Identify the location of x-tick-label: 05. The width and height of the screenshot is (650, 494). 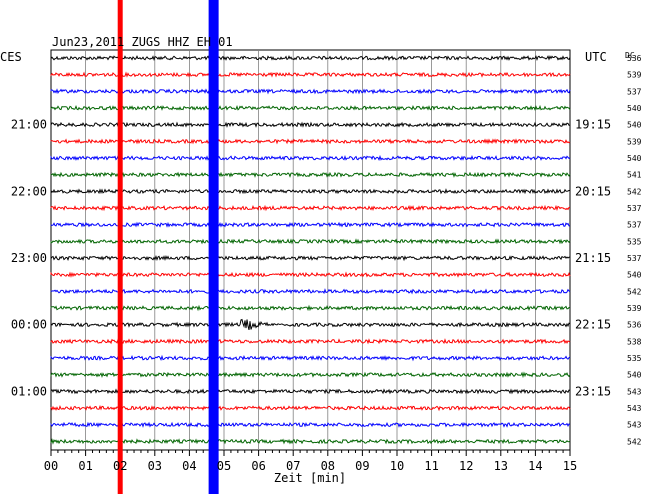
(224, 466).